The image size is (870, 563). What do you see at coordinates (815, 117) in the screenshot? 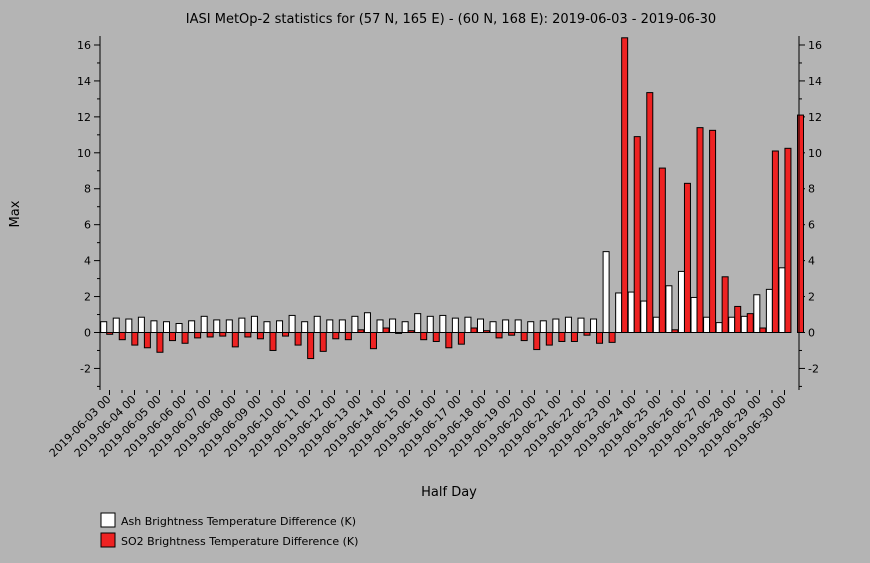
I see `y-tick-label-right: 12` at bounding box center [815, 117].